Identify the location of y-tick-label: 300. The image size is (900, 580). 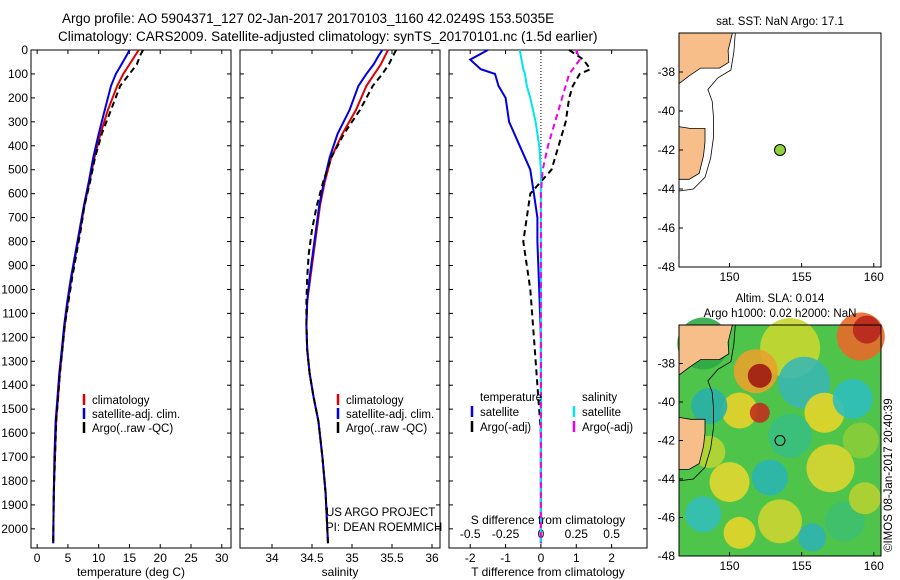
(18, 122).